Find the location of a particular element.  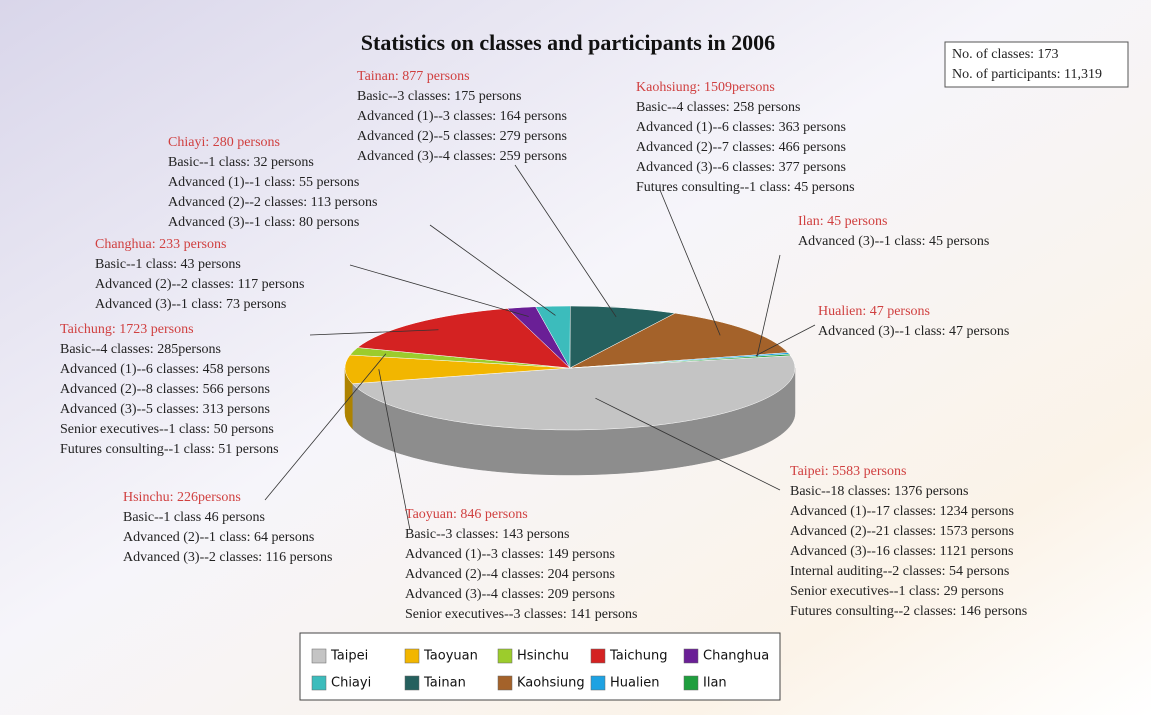

slice-heading: Taichung: 1723 persons is located at coordinates (127, 329).